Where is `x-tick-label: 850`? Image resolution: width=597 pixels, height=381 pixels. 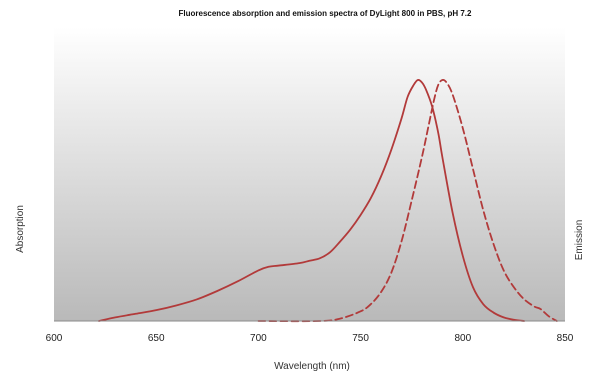
x-tick-label: 850 is located at coordinates (565, 338).